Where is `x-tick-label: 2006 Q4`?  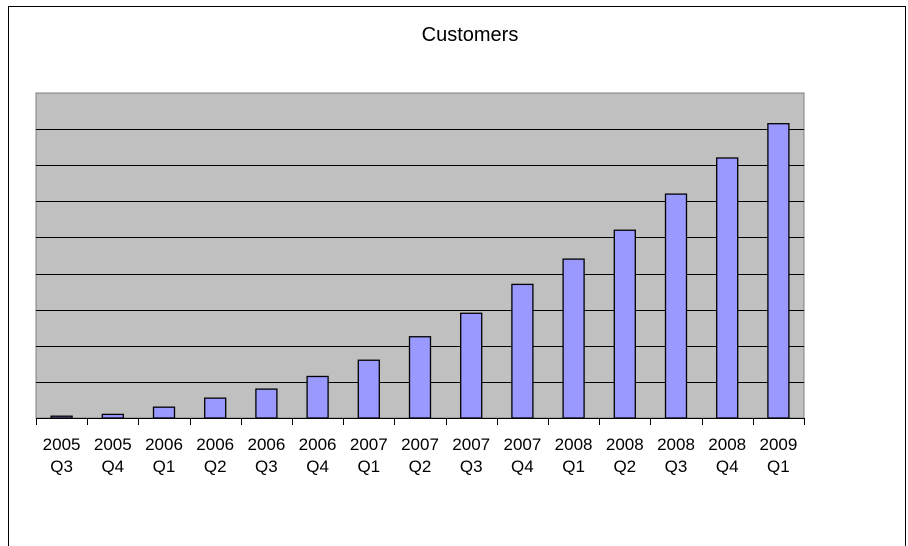 x-tick-label: 2006 Q4 is located at coordinates (318, 455).